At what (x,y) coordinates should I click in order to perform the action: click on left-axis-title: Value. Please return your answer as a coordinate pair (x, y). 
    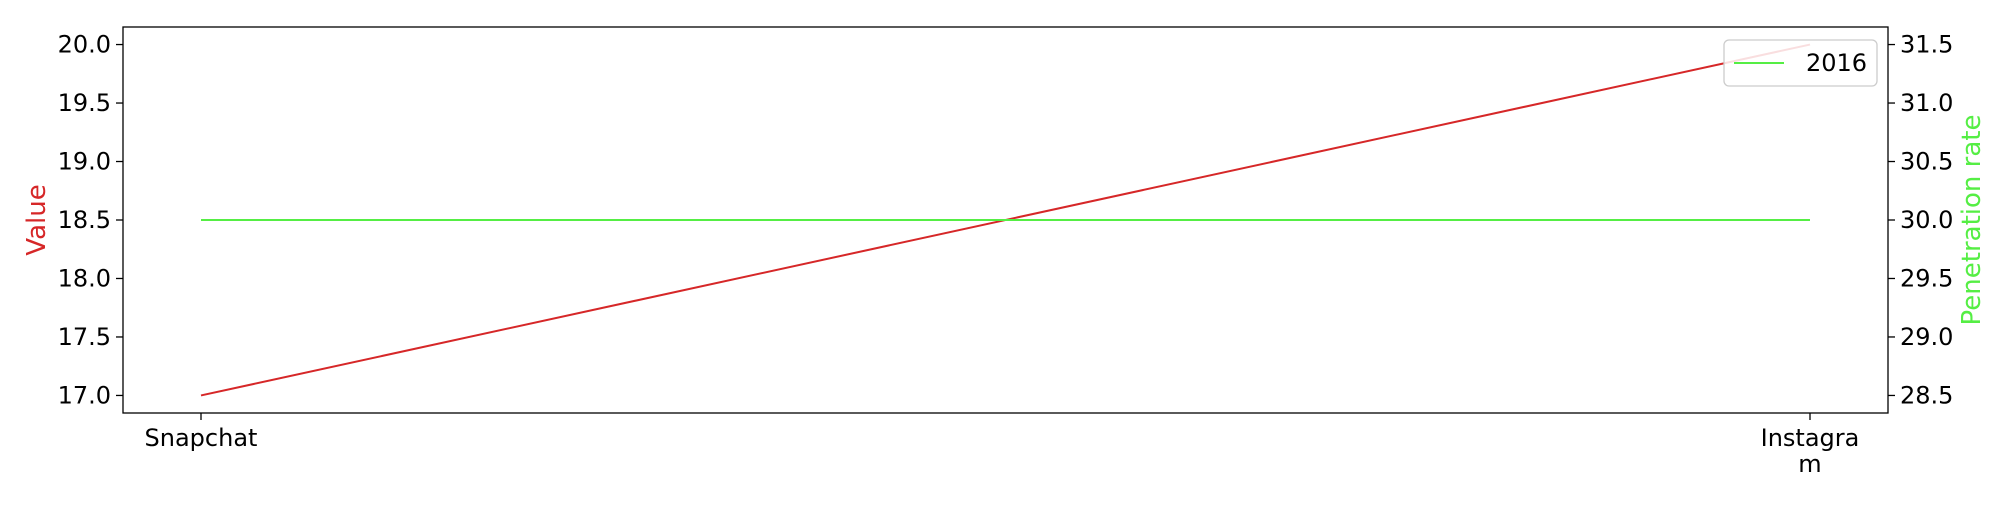
    Looking at the image, I should click on (37, 219).